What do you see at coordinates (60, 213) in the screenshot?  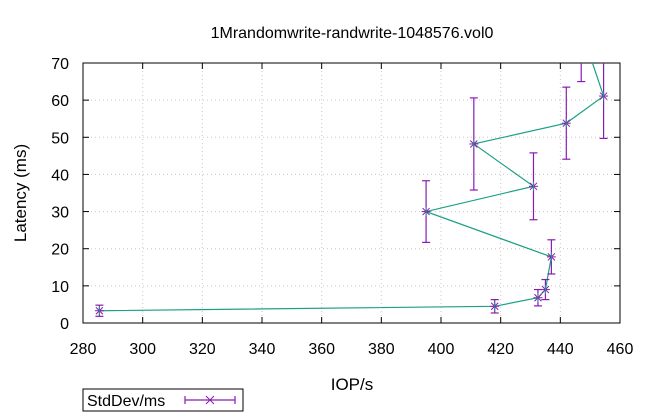 I see `y-tick-label: 30` at bounding box center [60, 213].